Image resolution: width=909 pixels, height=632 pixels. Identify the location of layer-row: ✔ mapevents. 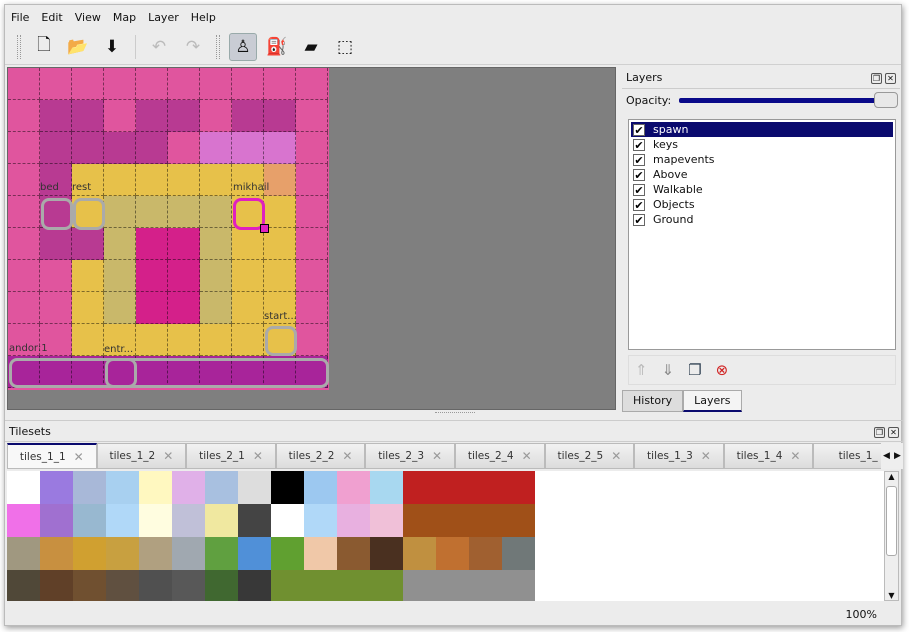
(762, 159).